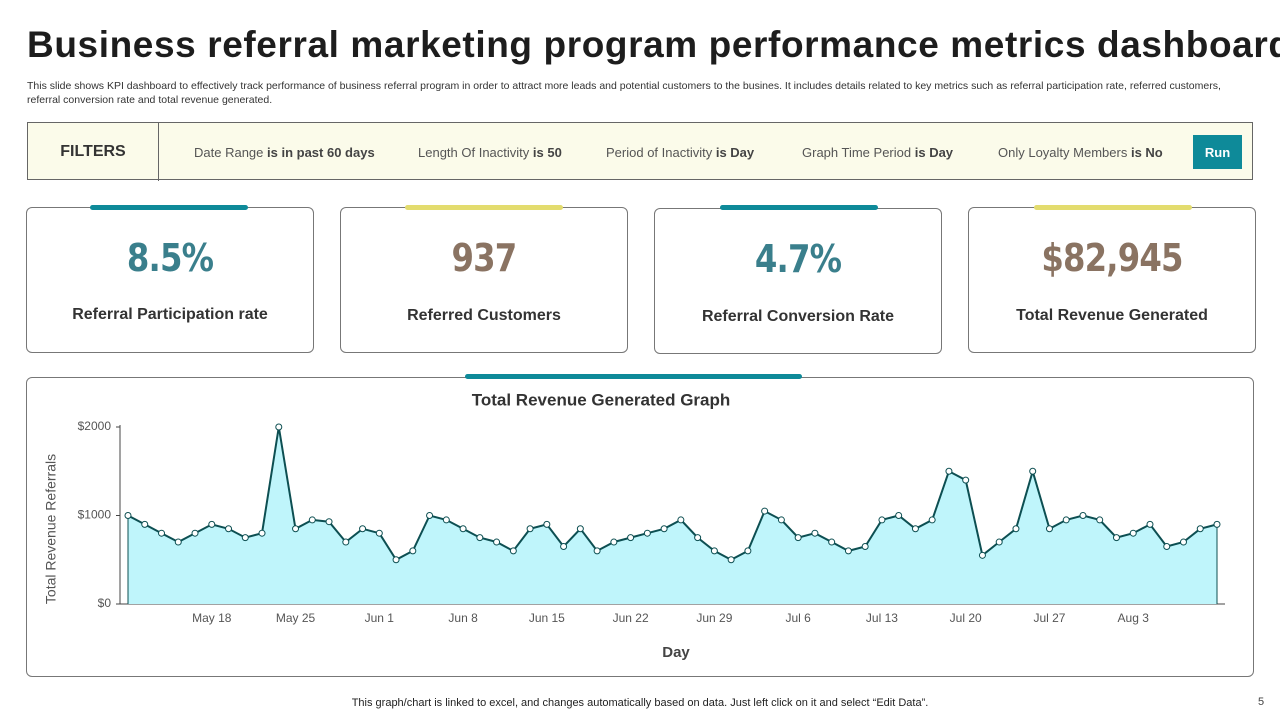 This screenshot has height=720, width=1280. Describe the element at coordinates (321, 152) in the screenshot. I see `filter-value: is in past 60 days` at that location.